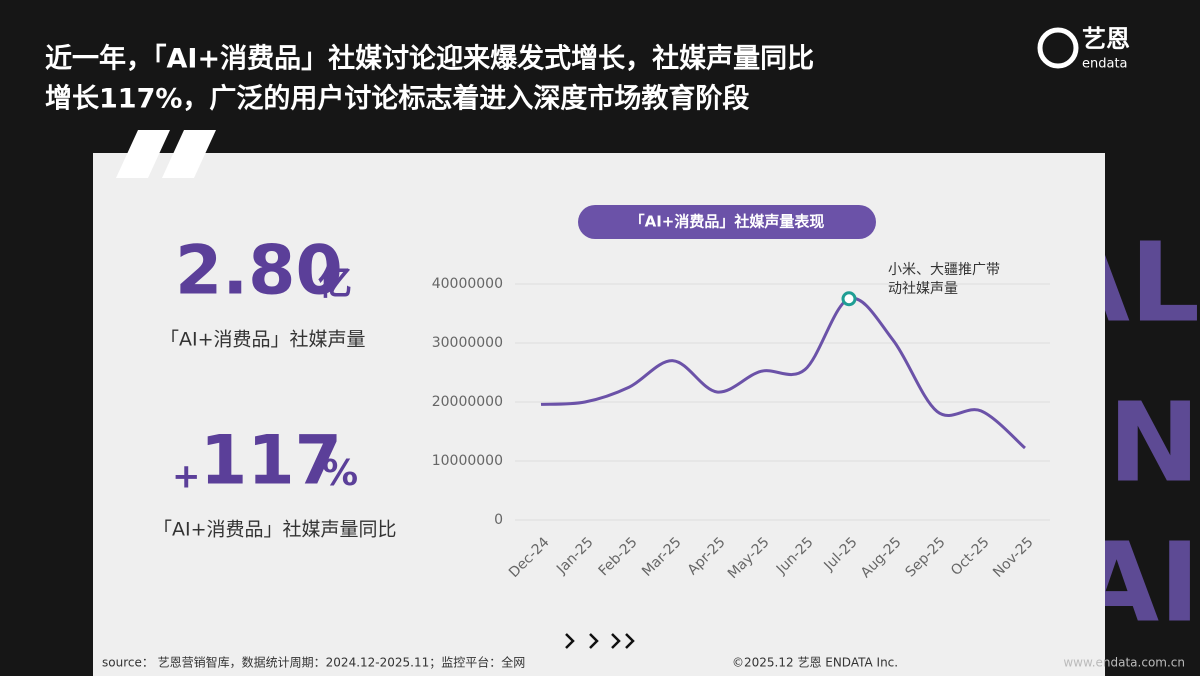 This screenshot has width=1200, height=676. Describe the element at coordinates (783, 373) in the screenshot. I see `line` at that location.